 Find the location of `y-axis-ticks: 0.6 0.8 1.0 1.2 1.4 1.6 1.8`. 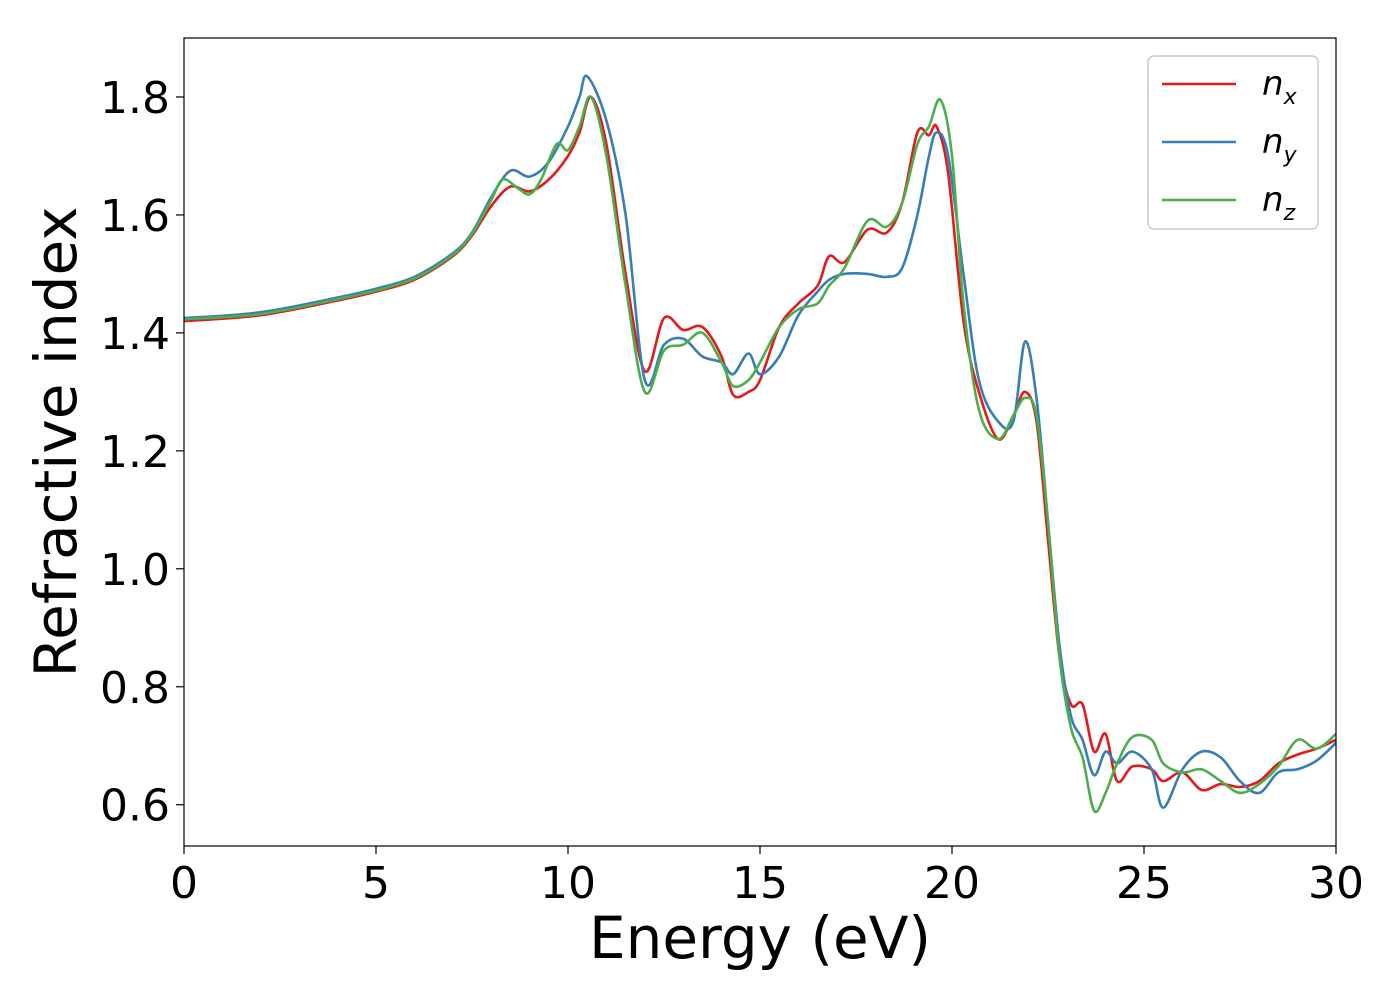

y-axis-ticks: 0.6 0.8 1.0 1.2 1.4 1.6 1.8 is located at coordinates (142, 452).